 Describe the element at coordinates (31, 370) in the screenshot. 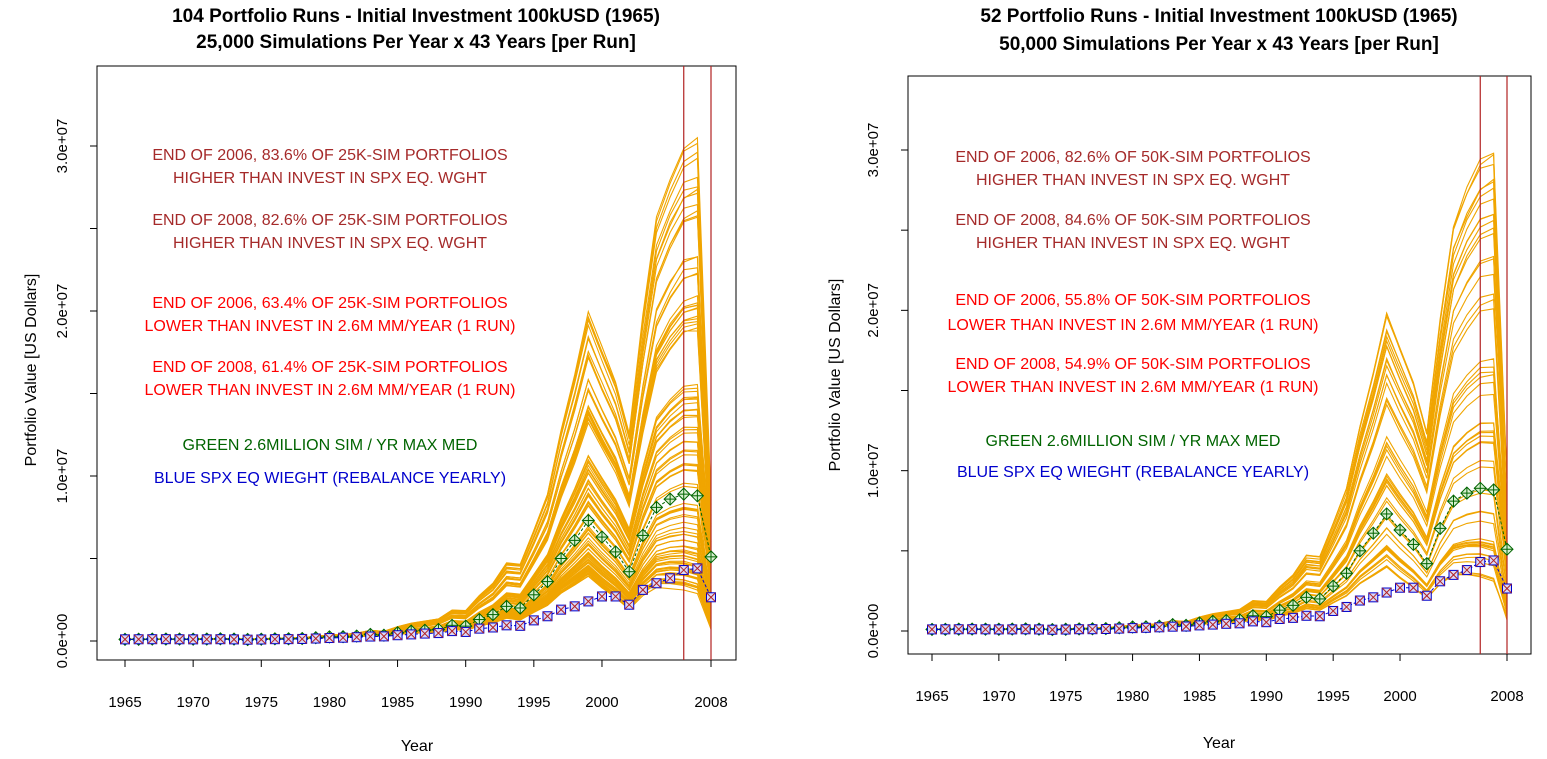

I see `y-axis-label: Portfolio Value [US Dollars]` at that location.